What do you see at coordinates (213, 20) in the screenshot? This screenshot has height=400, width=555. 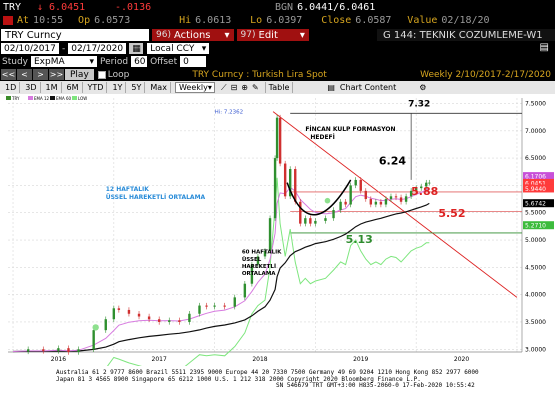 I see `hi-value: 6.0613` at bounding box center [213, 20].